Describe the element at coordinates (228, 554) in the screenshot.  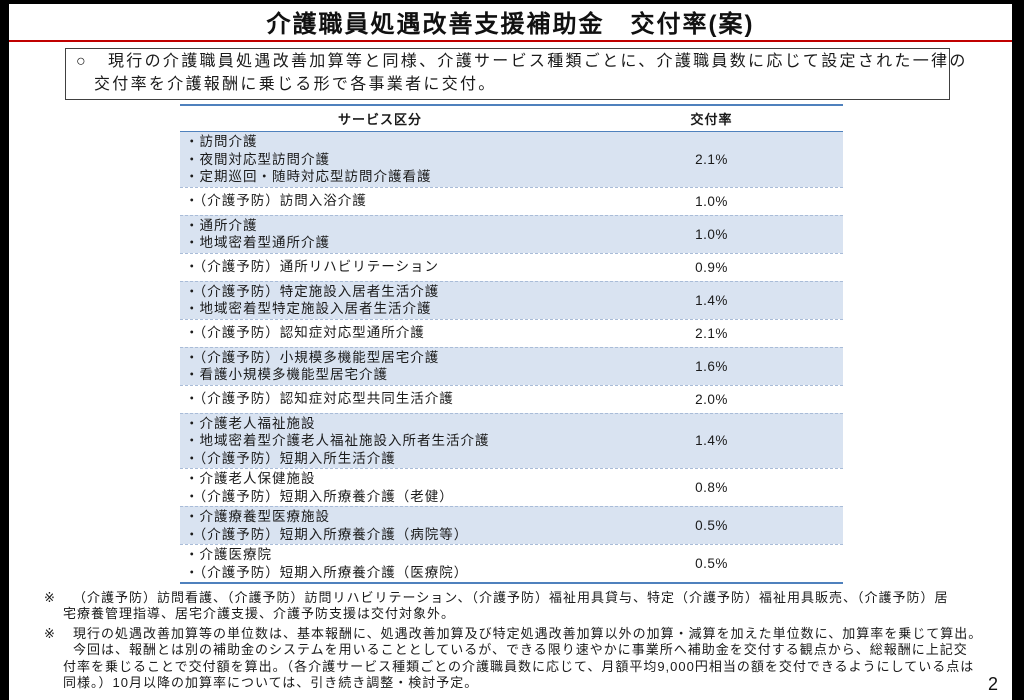
I see `service-item: ・介護医療院` at that location.